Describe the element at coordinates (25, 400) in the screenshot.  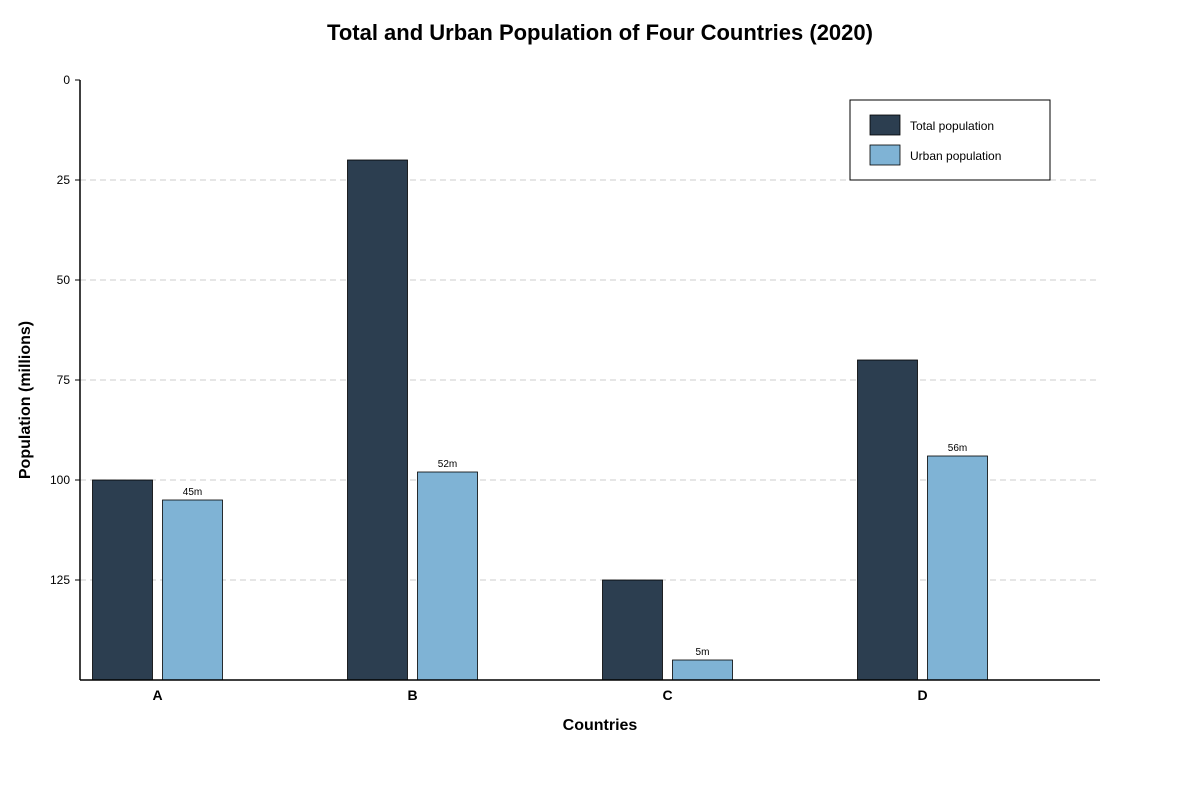
I see `y-axis-label: Population (millions)` at that location.